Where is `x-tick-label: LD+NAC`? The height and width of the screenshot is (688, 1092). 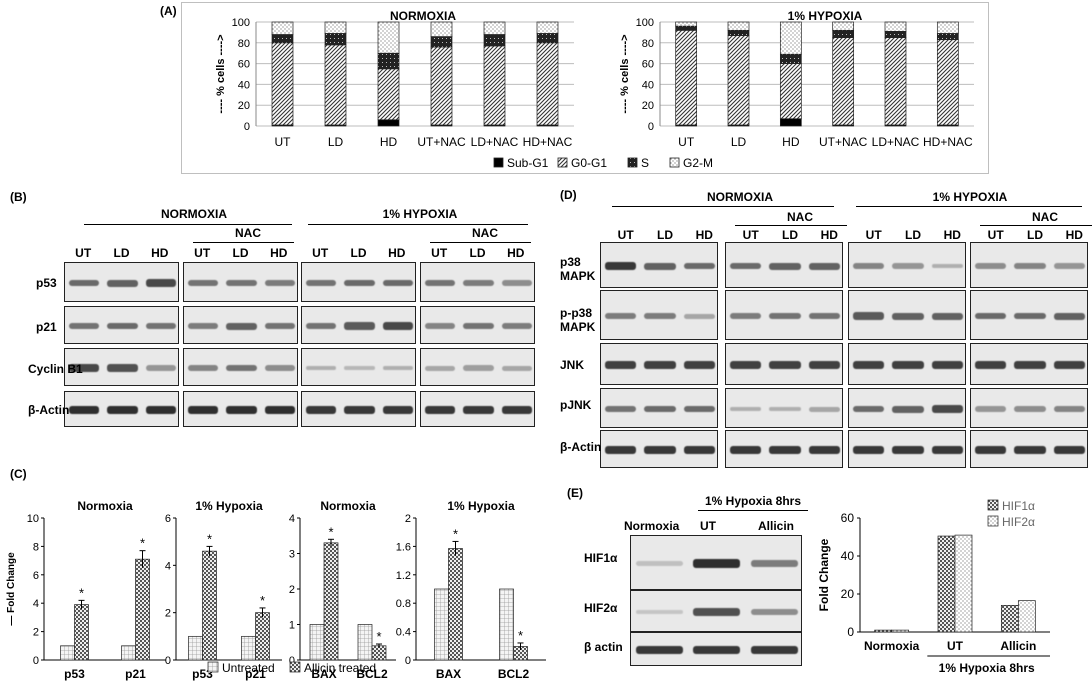
x-tick-label: LD+NAC is located at coordinates (896, 142).